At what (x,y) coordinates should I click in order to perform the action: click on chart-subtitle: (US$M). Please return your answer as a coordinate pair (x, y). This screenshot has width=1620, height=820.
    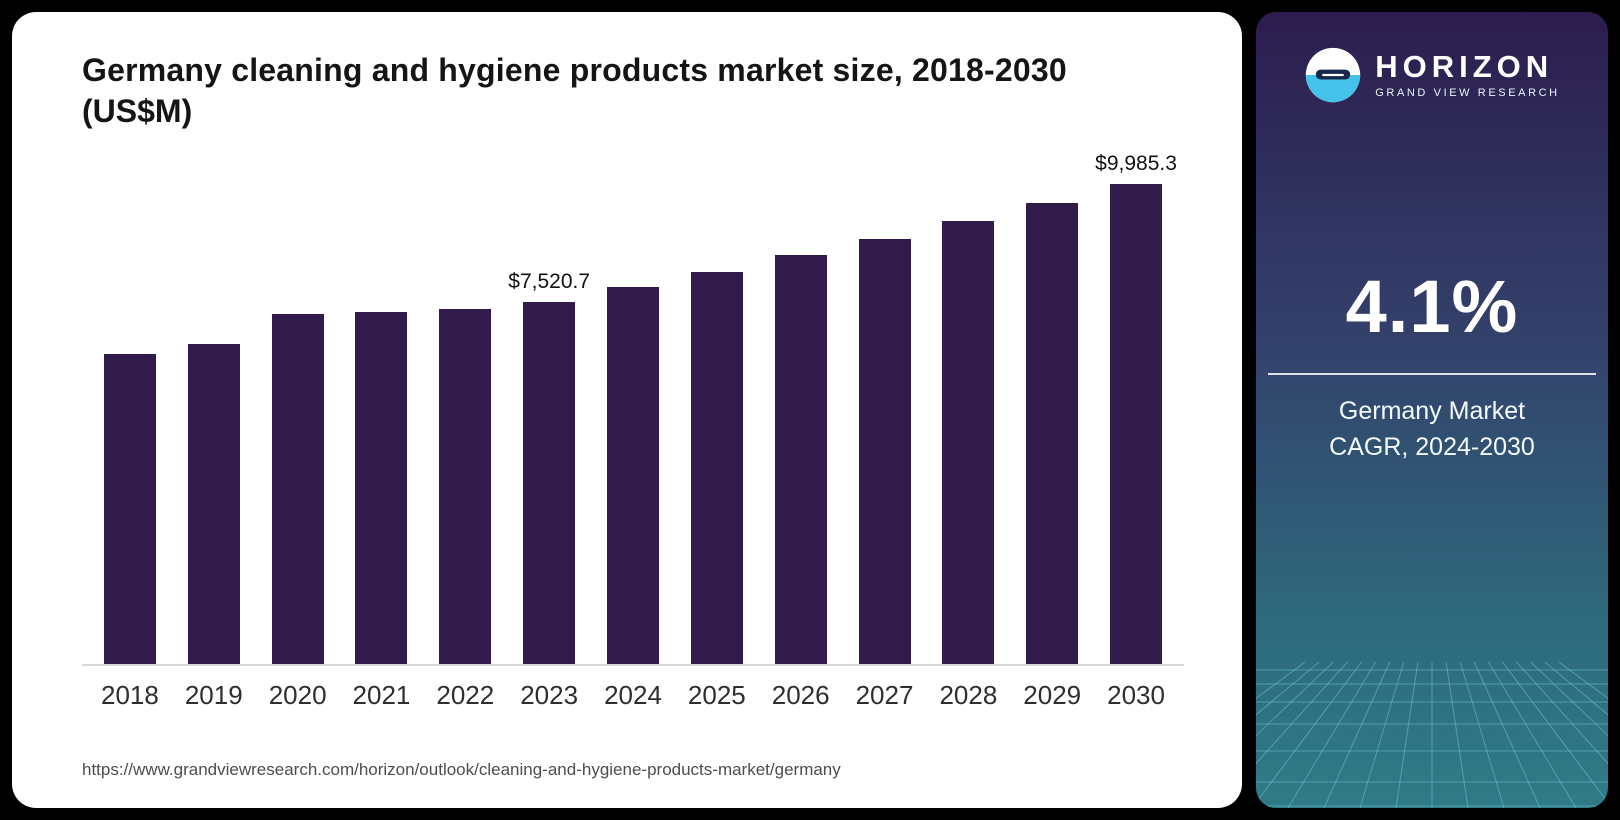
    Looking at the image, I should click on (137, 110).